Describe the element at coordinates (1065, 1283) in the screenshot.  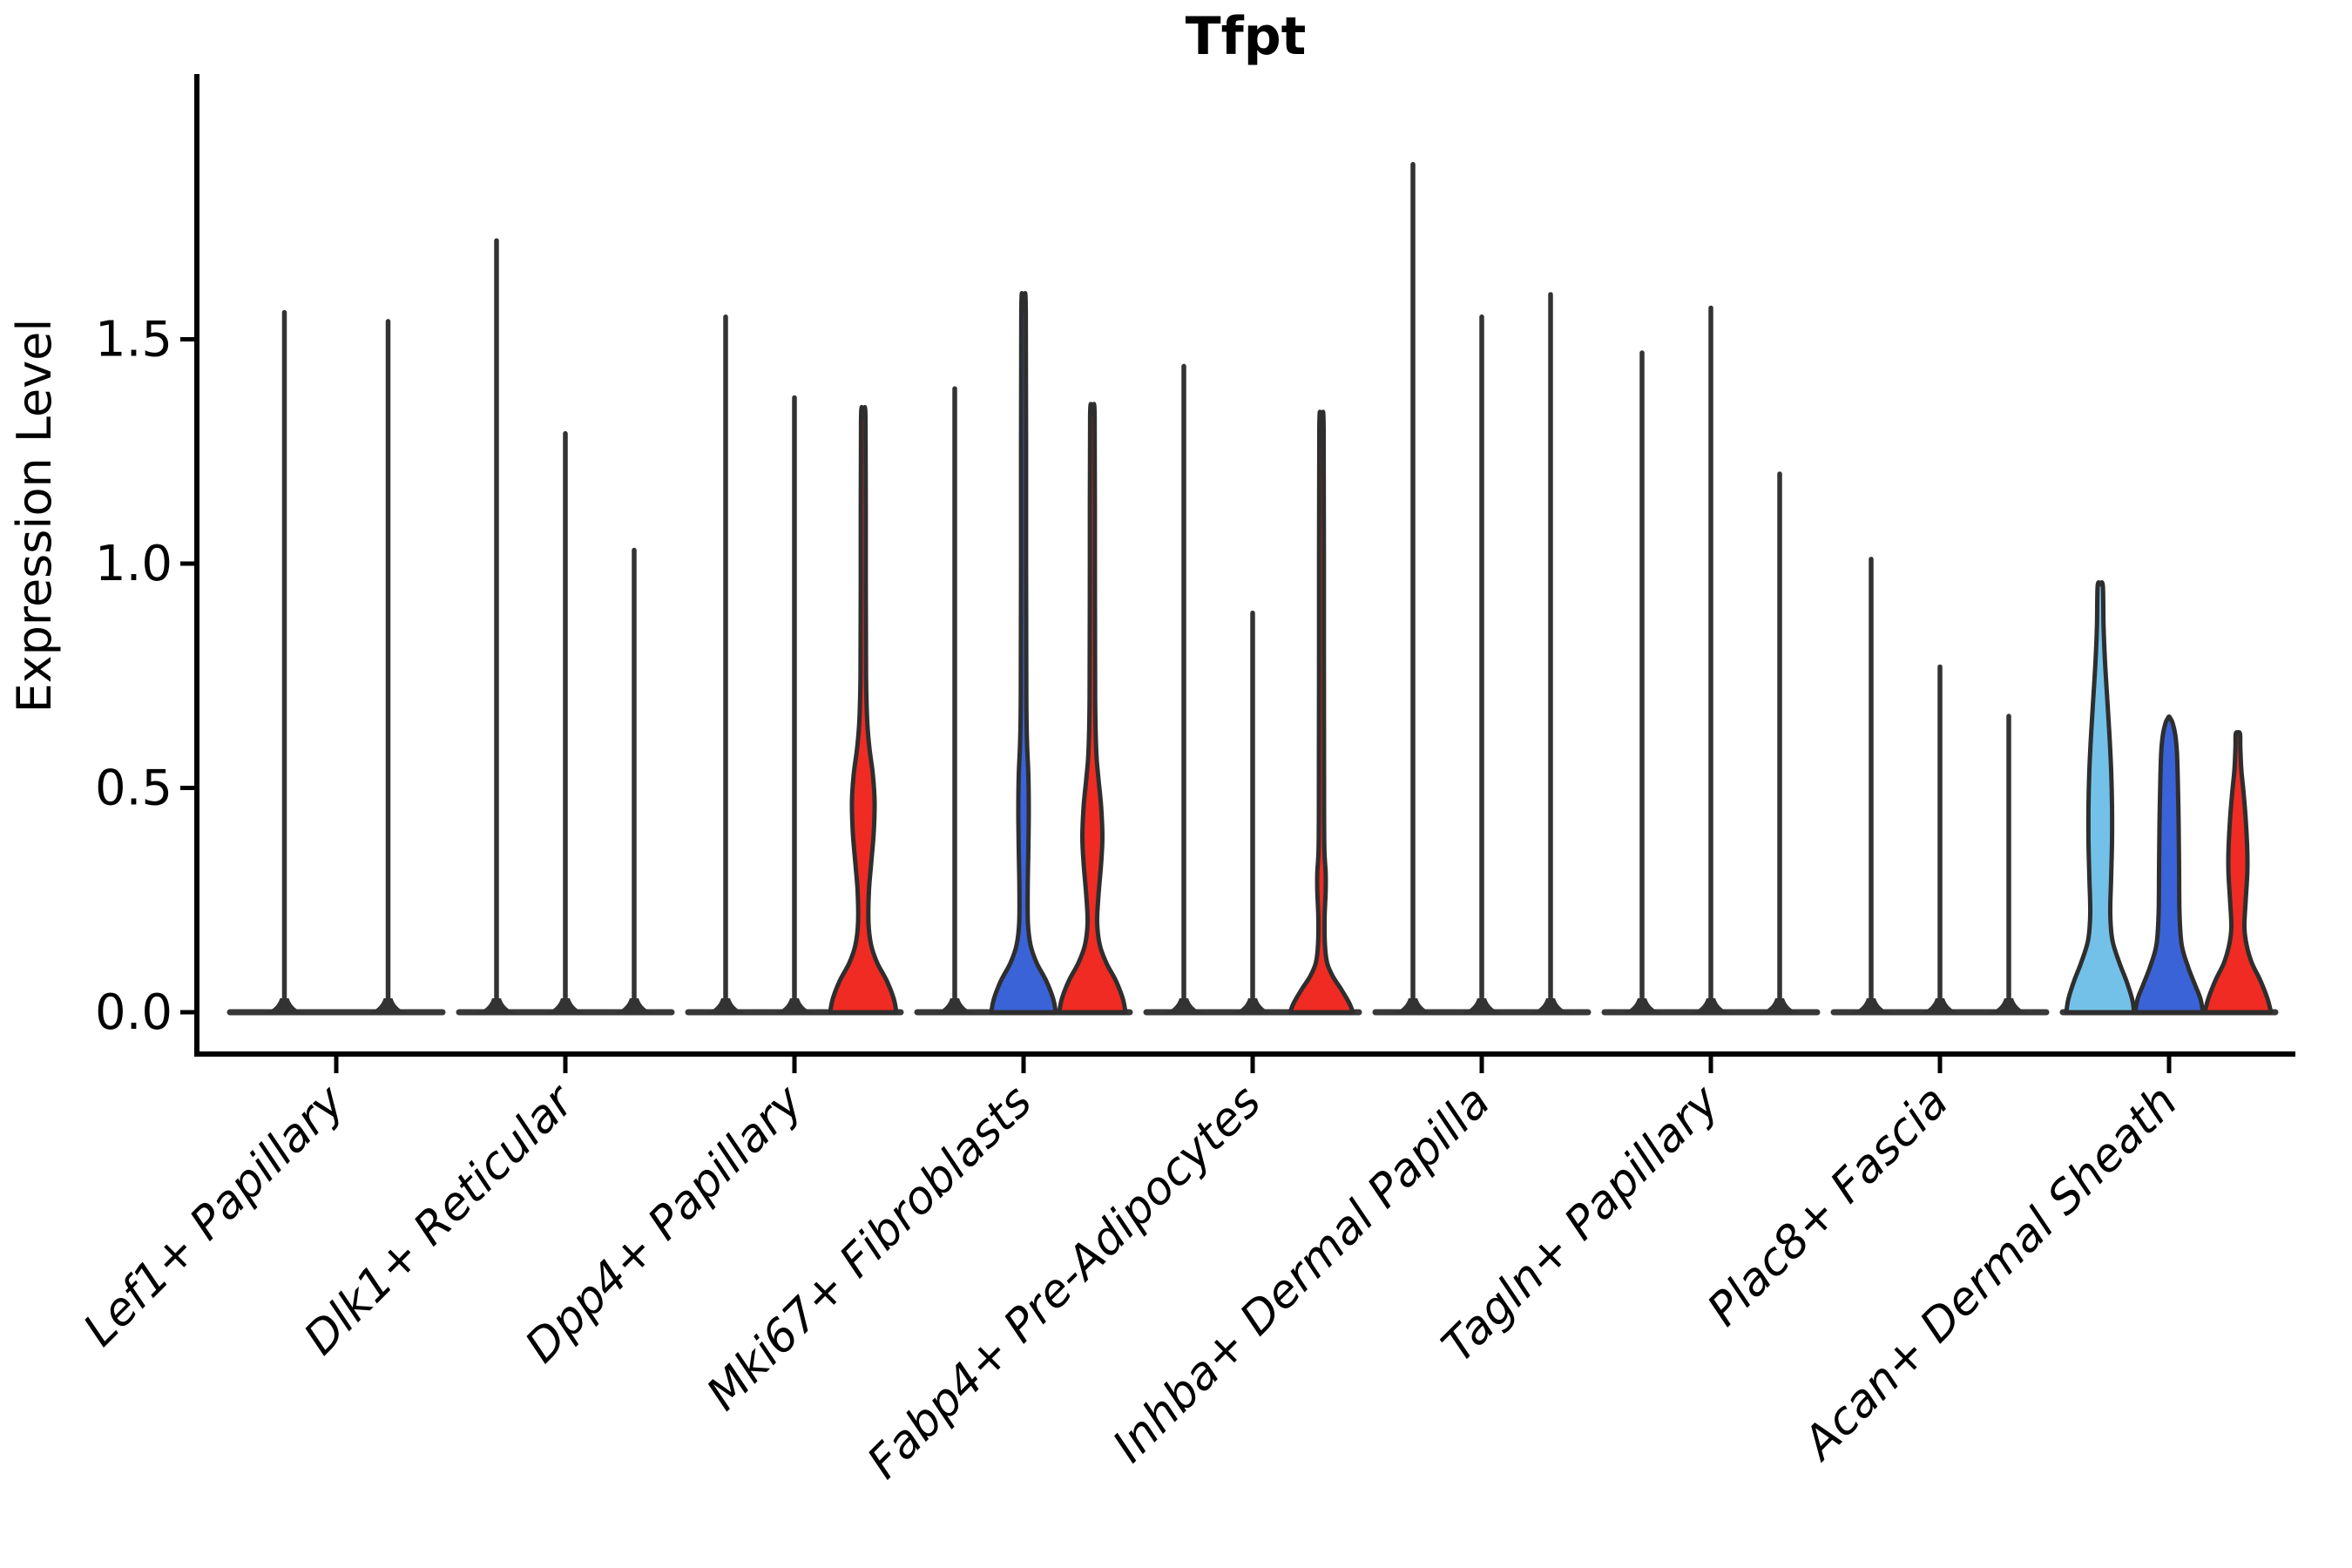
I see `x-tick-label: Fabp4+ Pre-Adipocytes` at that location.